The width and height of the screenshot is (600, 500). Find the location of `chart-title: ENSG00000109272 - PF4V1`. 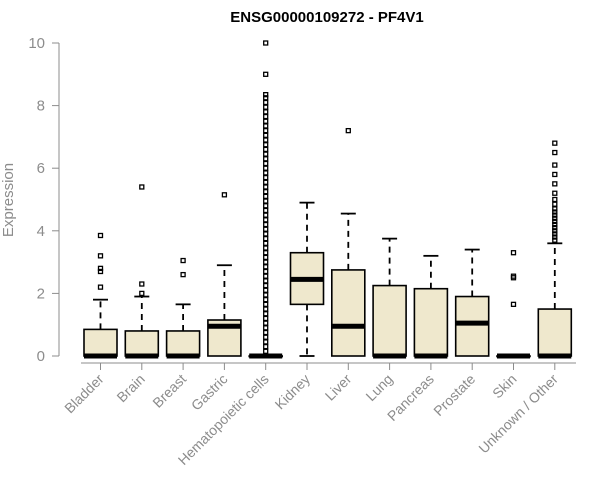

chart-title: ENSG00000109272 - PF4V1 is located at coordinates (326, 17).